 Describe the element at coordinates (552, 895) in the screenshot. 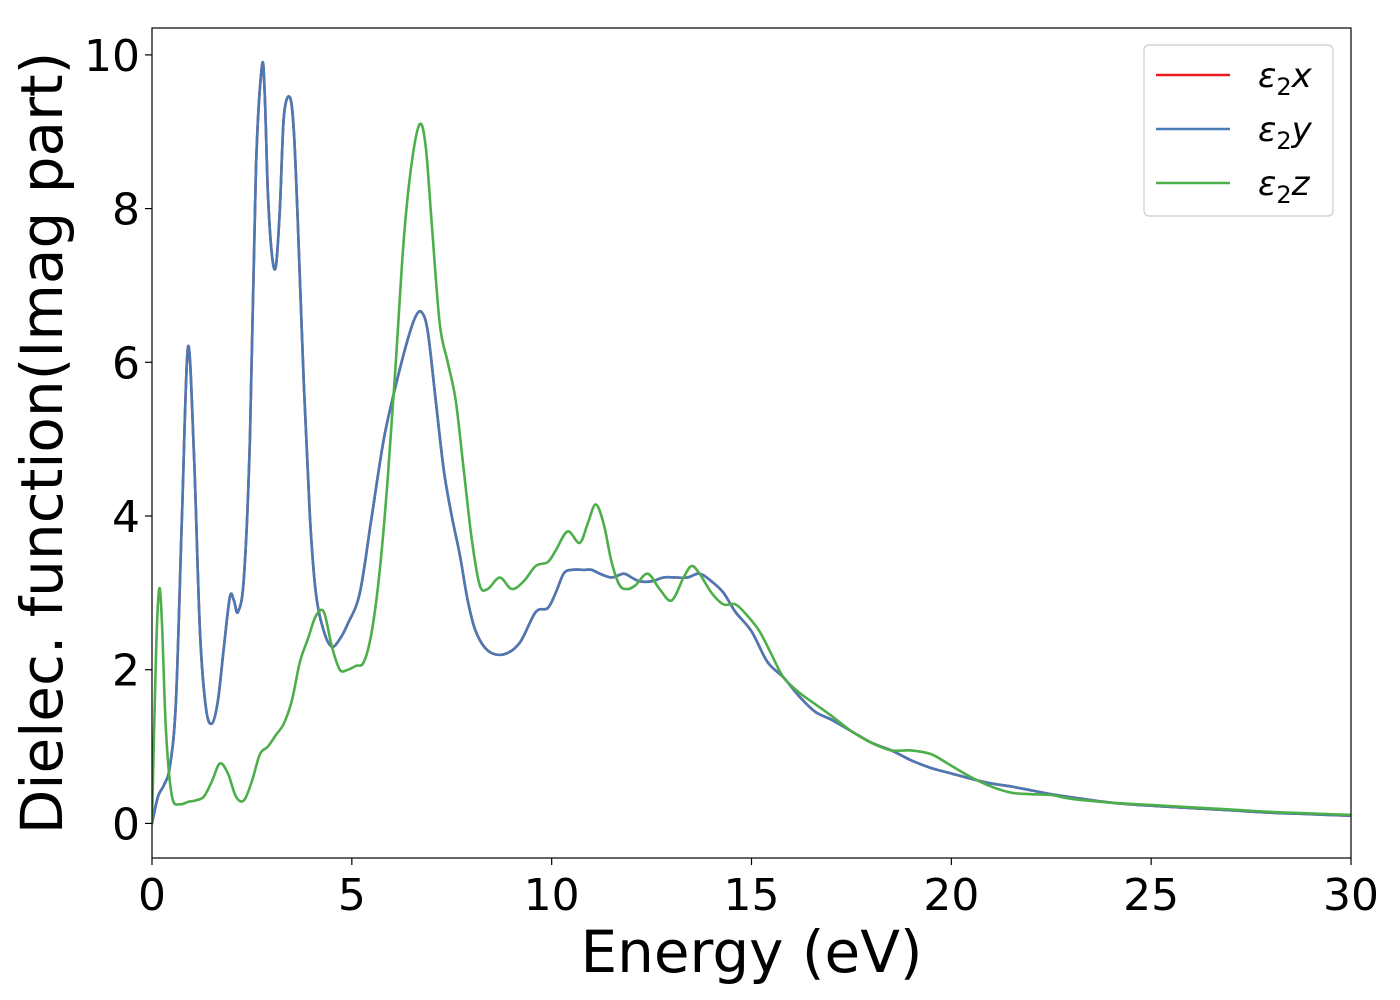

I see `x-tick-label: 10` at that location.